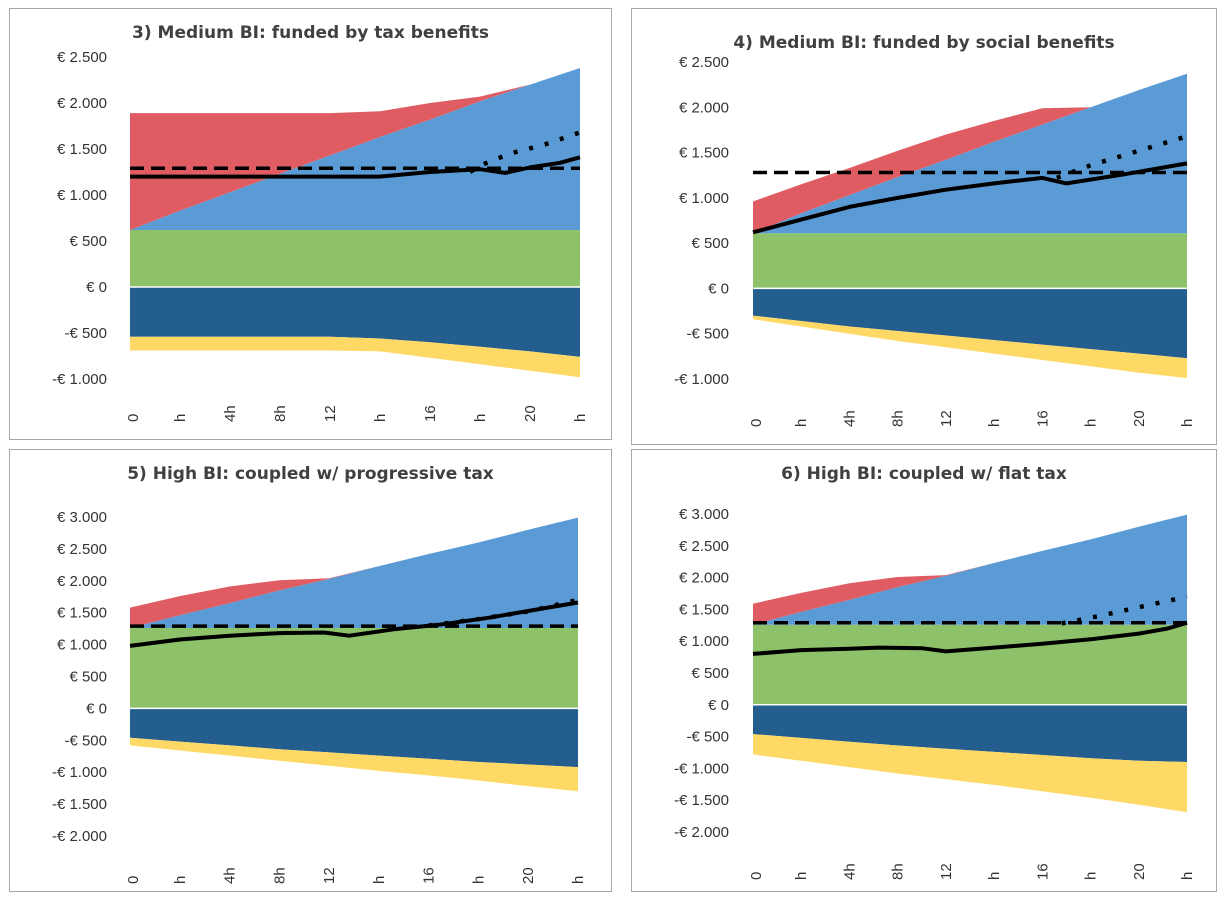 The height and width of the screenshot is (897, 1226). I want to click on chart-title-3: 3) Medium BI: funded by tax benefits, so click(310, 33).